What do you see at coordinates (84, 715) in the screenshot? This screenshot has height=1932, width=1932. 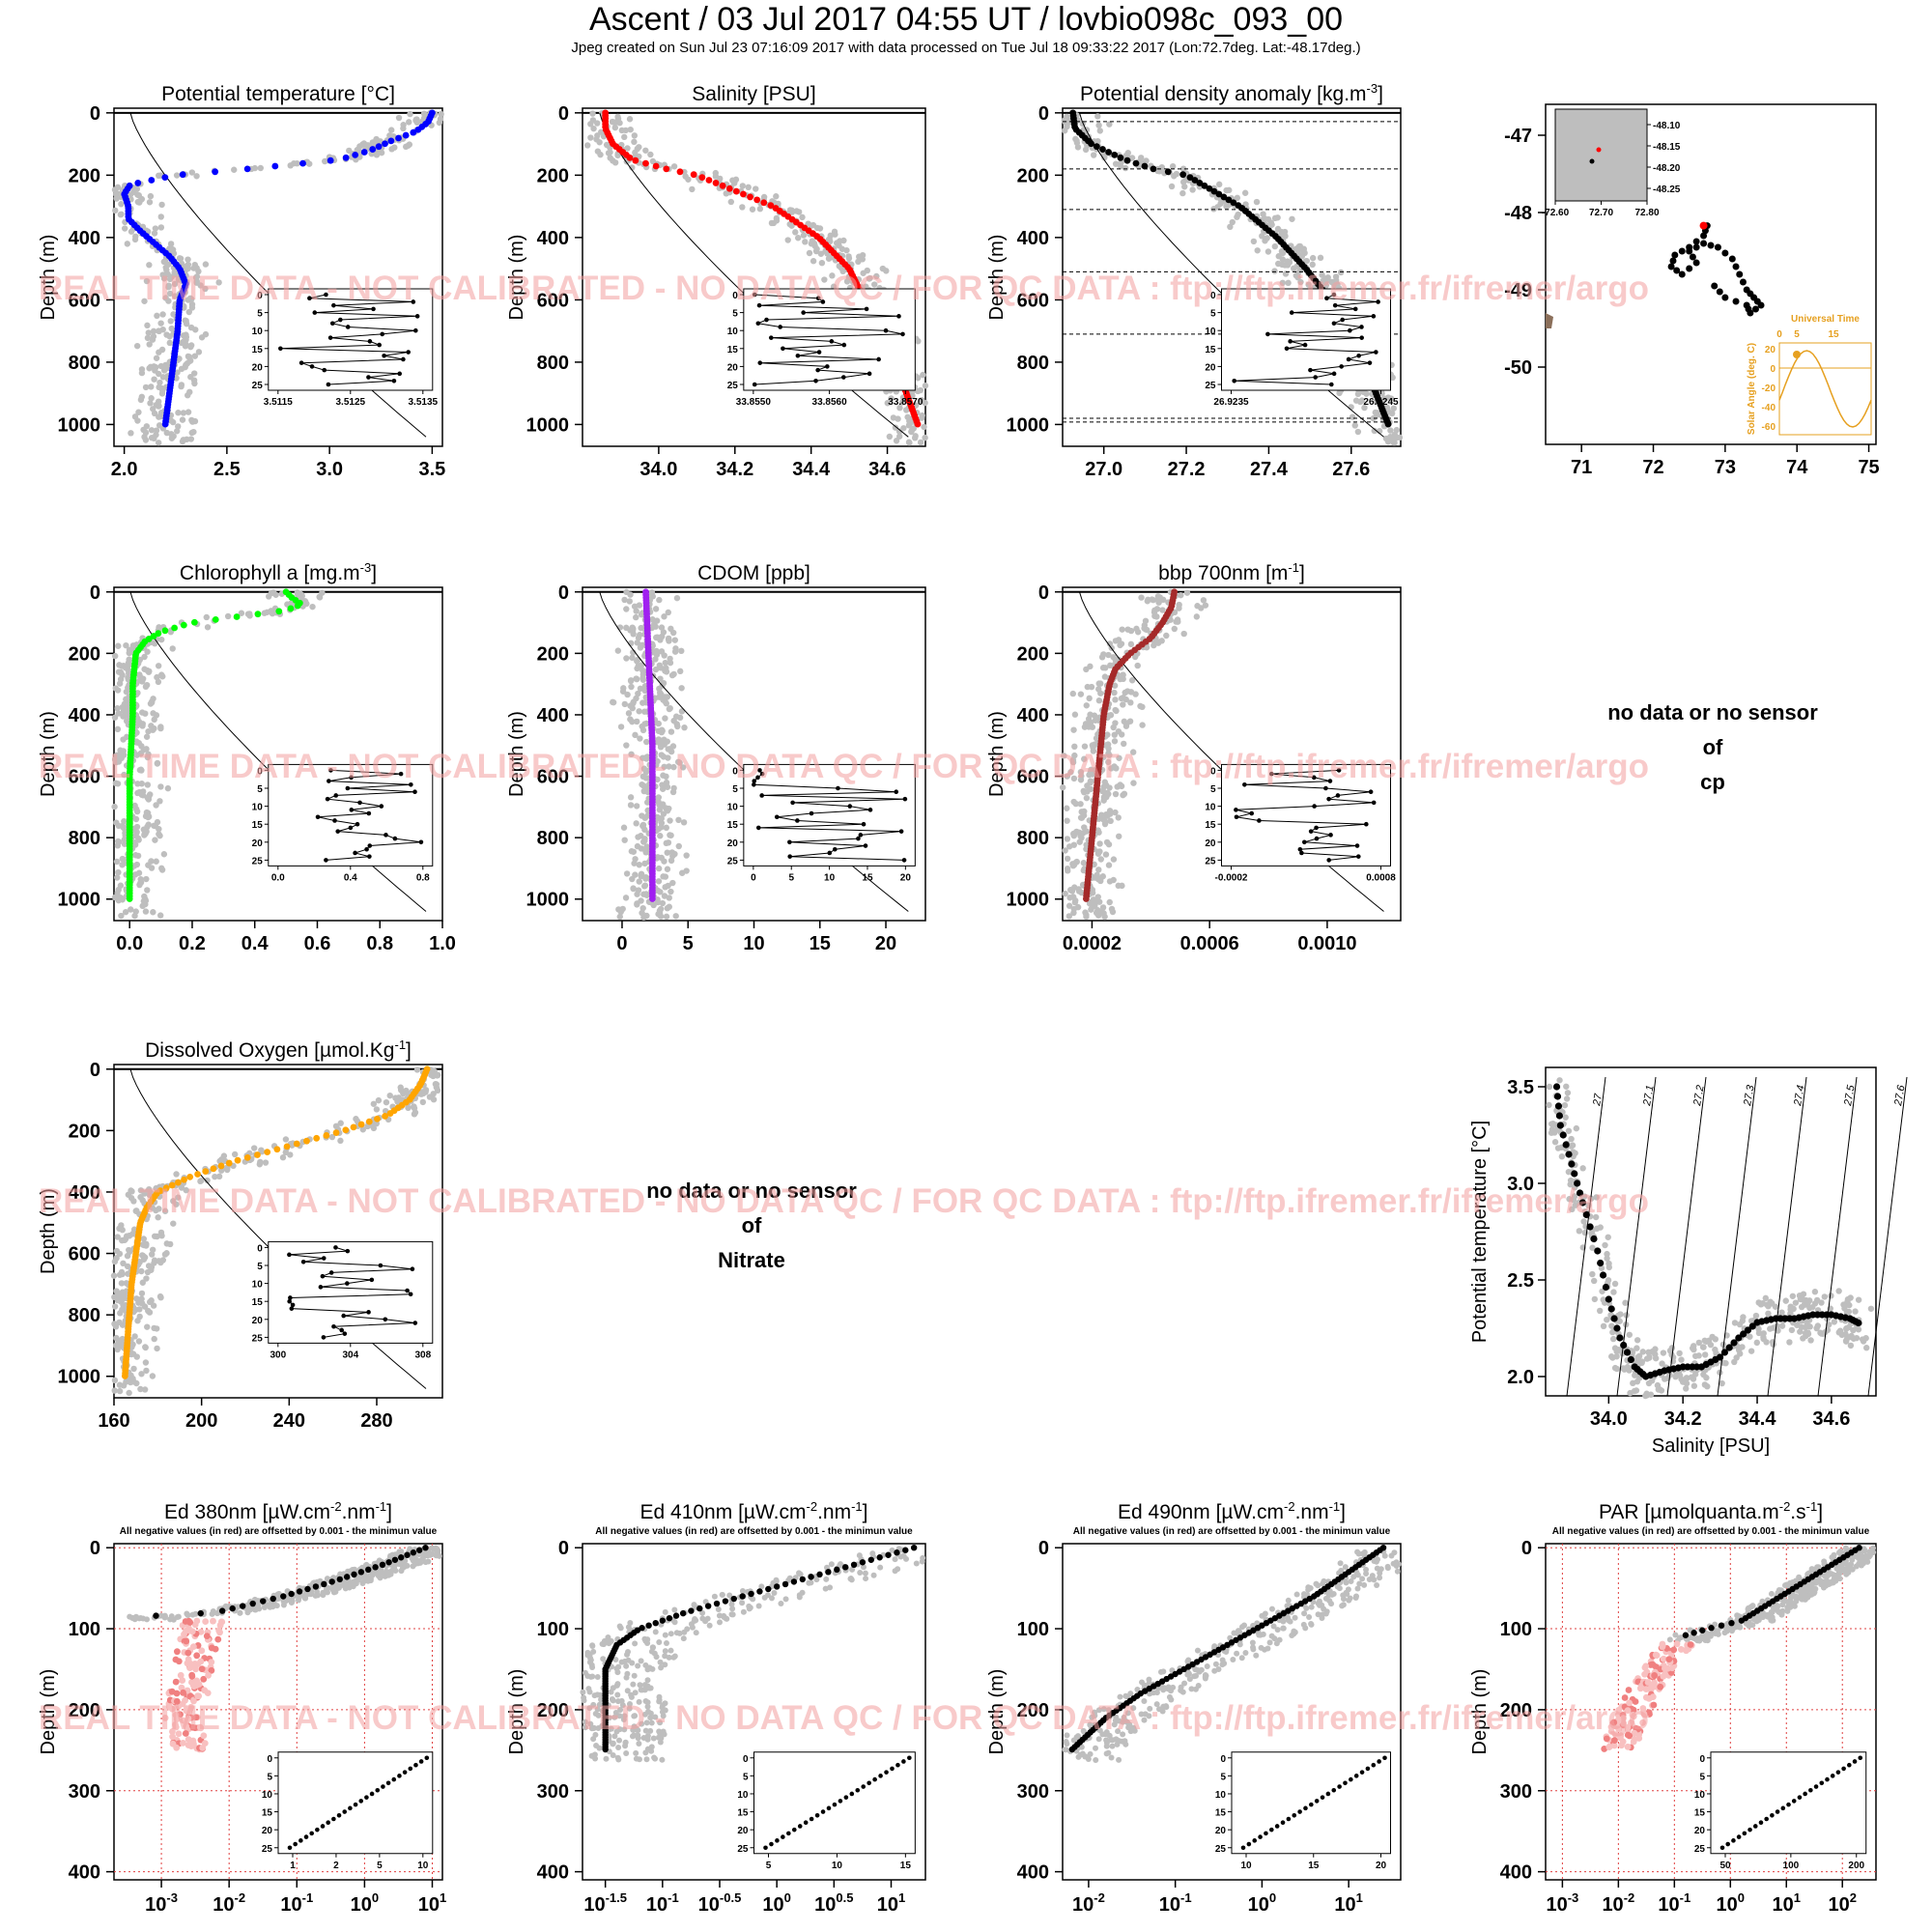 I see `y-tick-label: 400` at bounding box center [84, 715].